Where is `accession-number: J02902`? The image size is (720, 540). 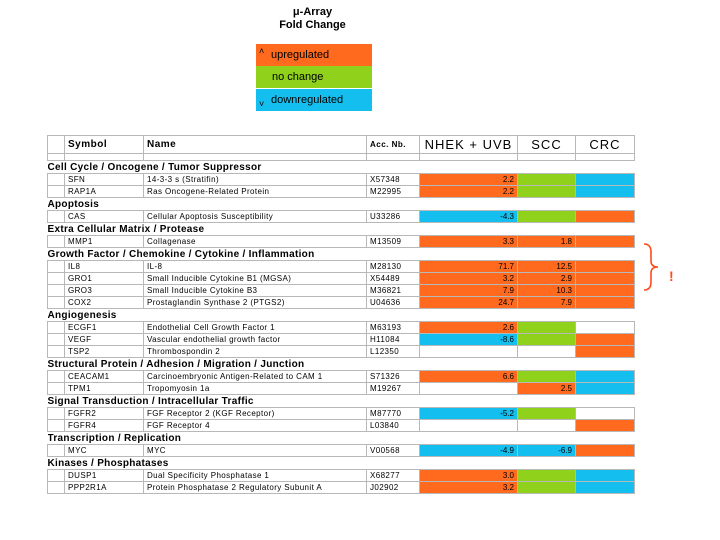
accession-number: J02902 is located at coordinates (393, 487).